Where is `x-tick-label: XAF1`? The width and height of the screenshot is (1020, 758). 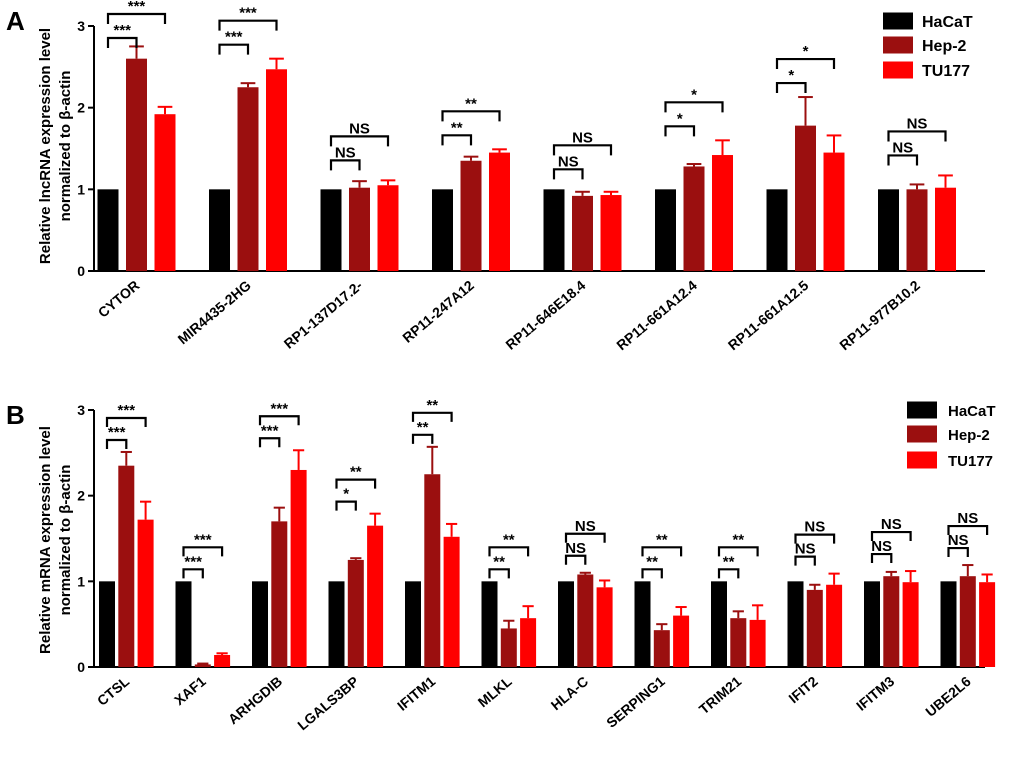 x-tick-label: XAF1 is located at coordinates (190, 690).